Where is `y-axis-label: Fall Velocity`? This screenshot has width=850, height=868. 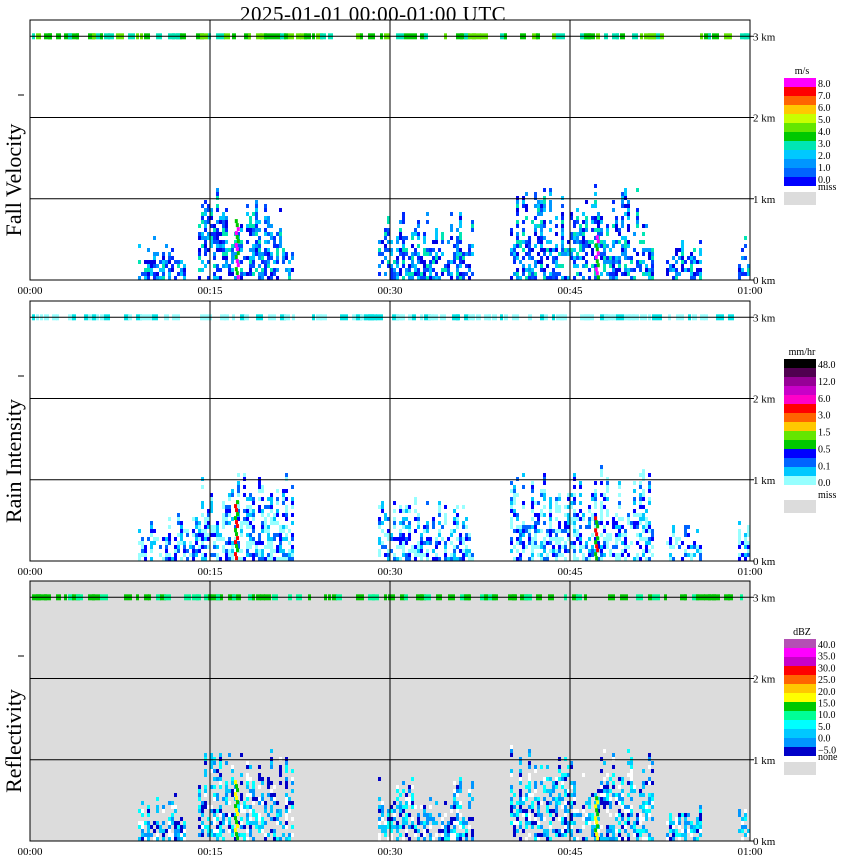 y-axis-label: Fall Velocity is located at coordinates (13, 180).